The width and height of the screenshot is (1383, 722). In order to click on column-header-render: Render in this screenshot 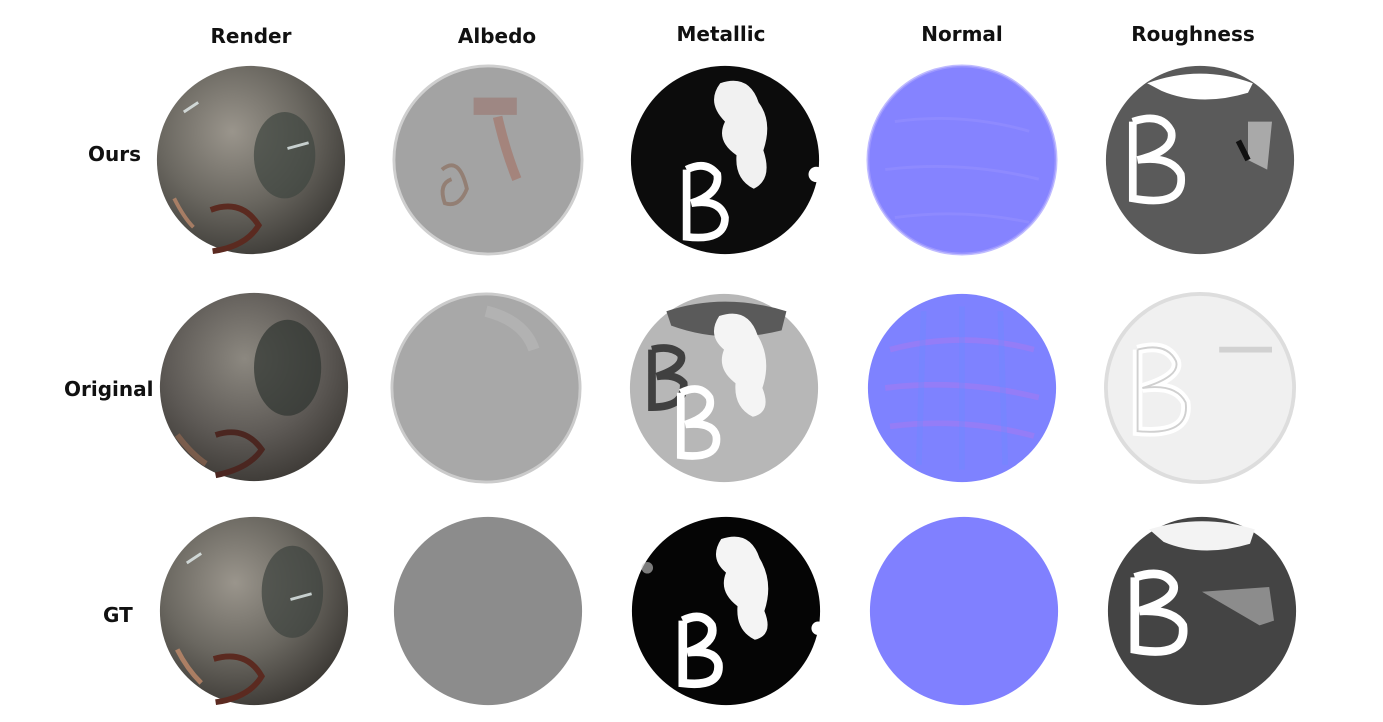, I will do `click(251, 36)`.